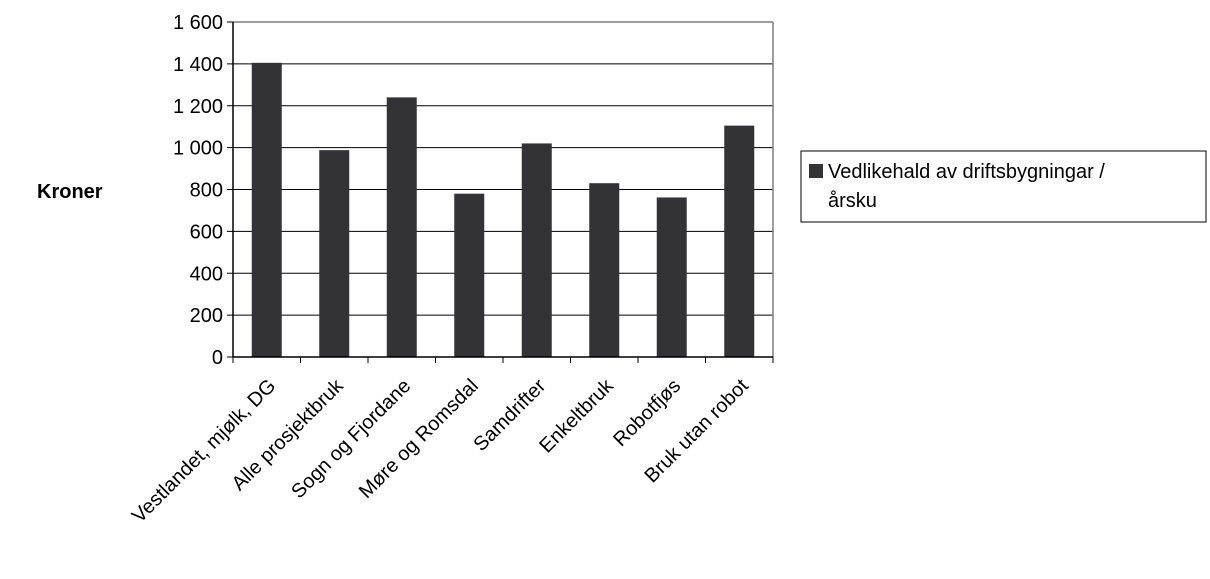 This screenshot has height=579, width=1210. What do you see at coordinates (198, 107) in the screenshot?
I see `y-tick-label: 1 200` at bounding box center [198, 107].